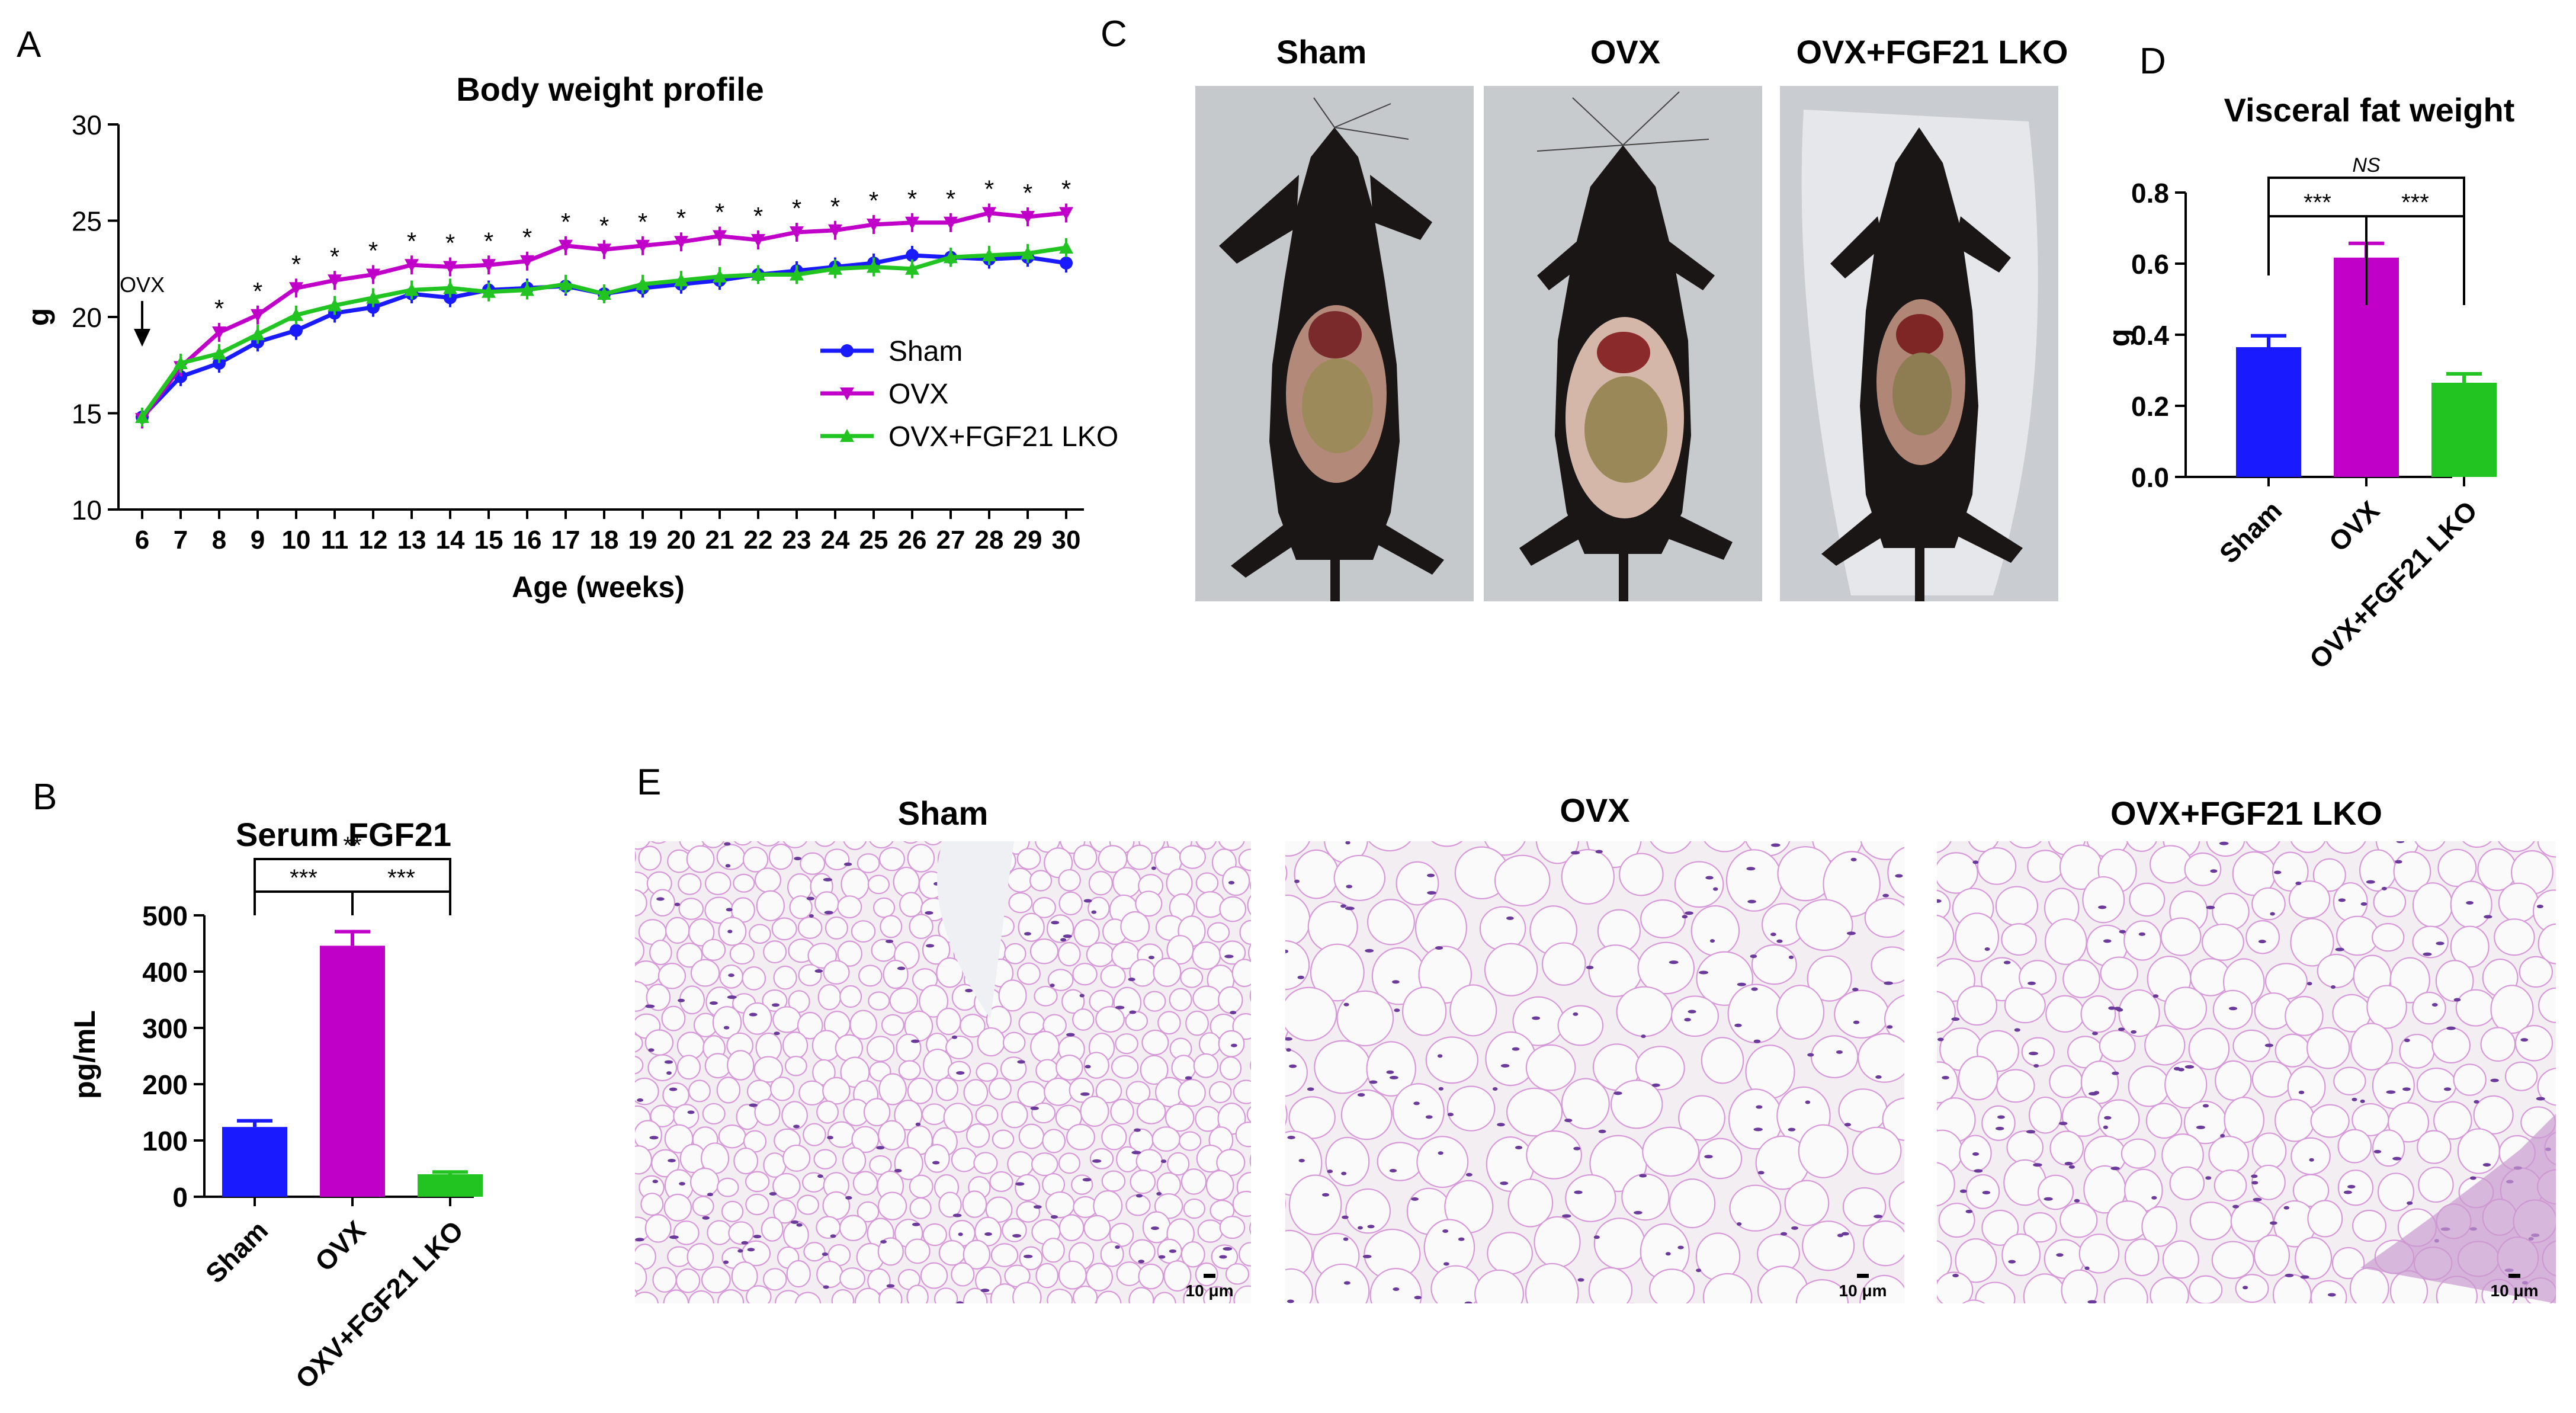 Image resolution: width=2576 pixels, height=1413 pixels. Describe the element at coordinates (642, 540) in the screenshot. I see `x-tick-label: 19` at that location.